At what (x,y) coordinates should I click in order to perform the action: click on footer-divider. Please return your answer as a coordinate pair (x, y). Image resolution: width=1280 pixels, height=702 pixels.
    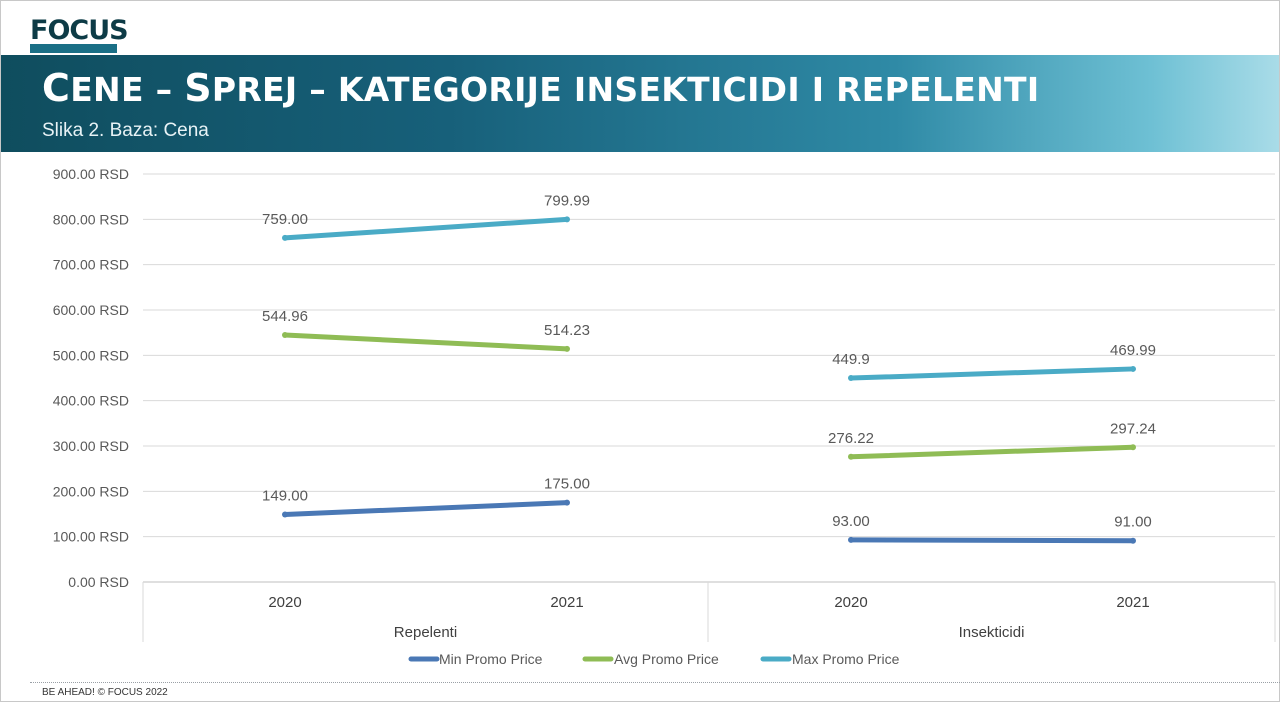
    Looking at the image, I should click on (655, 682).